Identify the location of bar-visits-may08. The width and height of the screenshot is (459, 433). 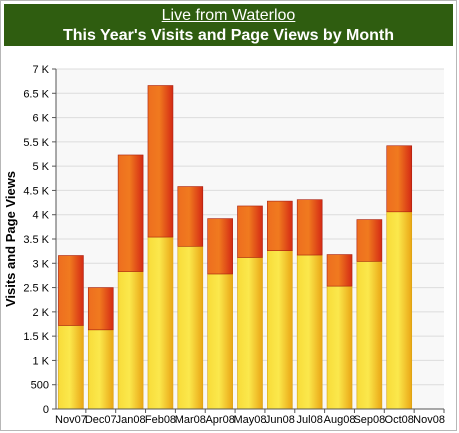
(250, 333).